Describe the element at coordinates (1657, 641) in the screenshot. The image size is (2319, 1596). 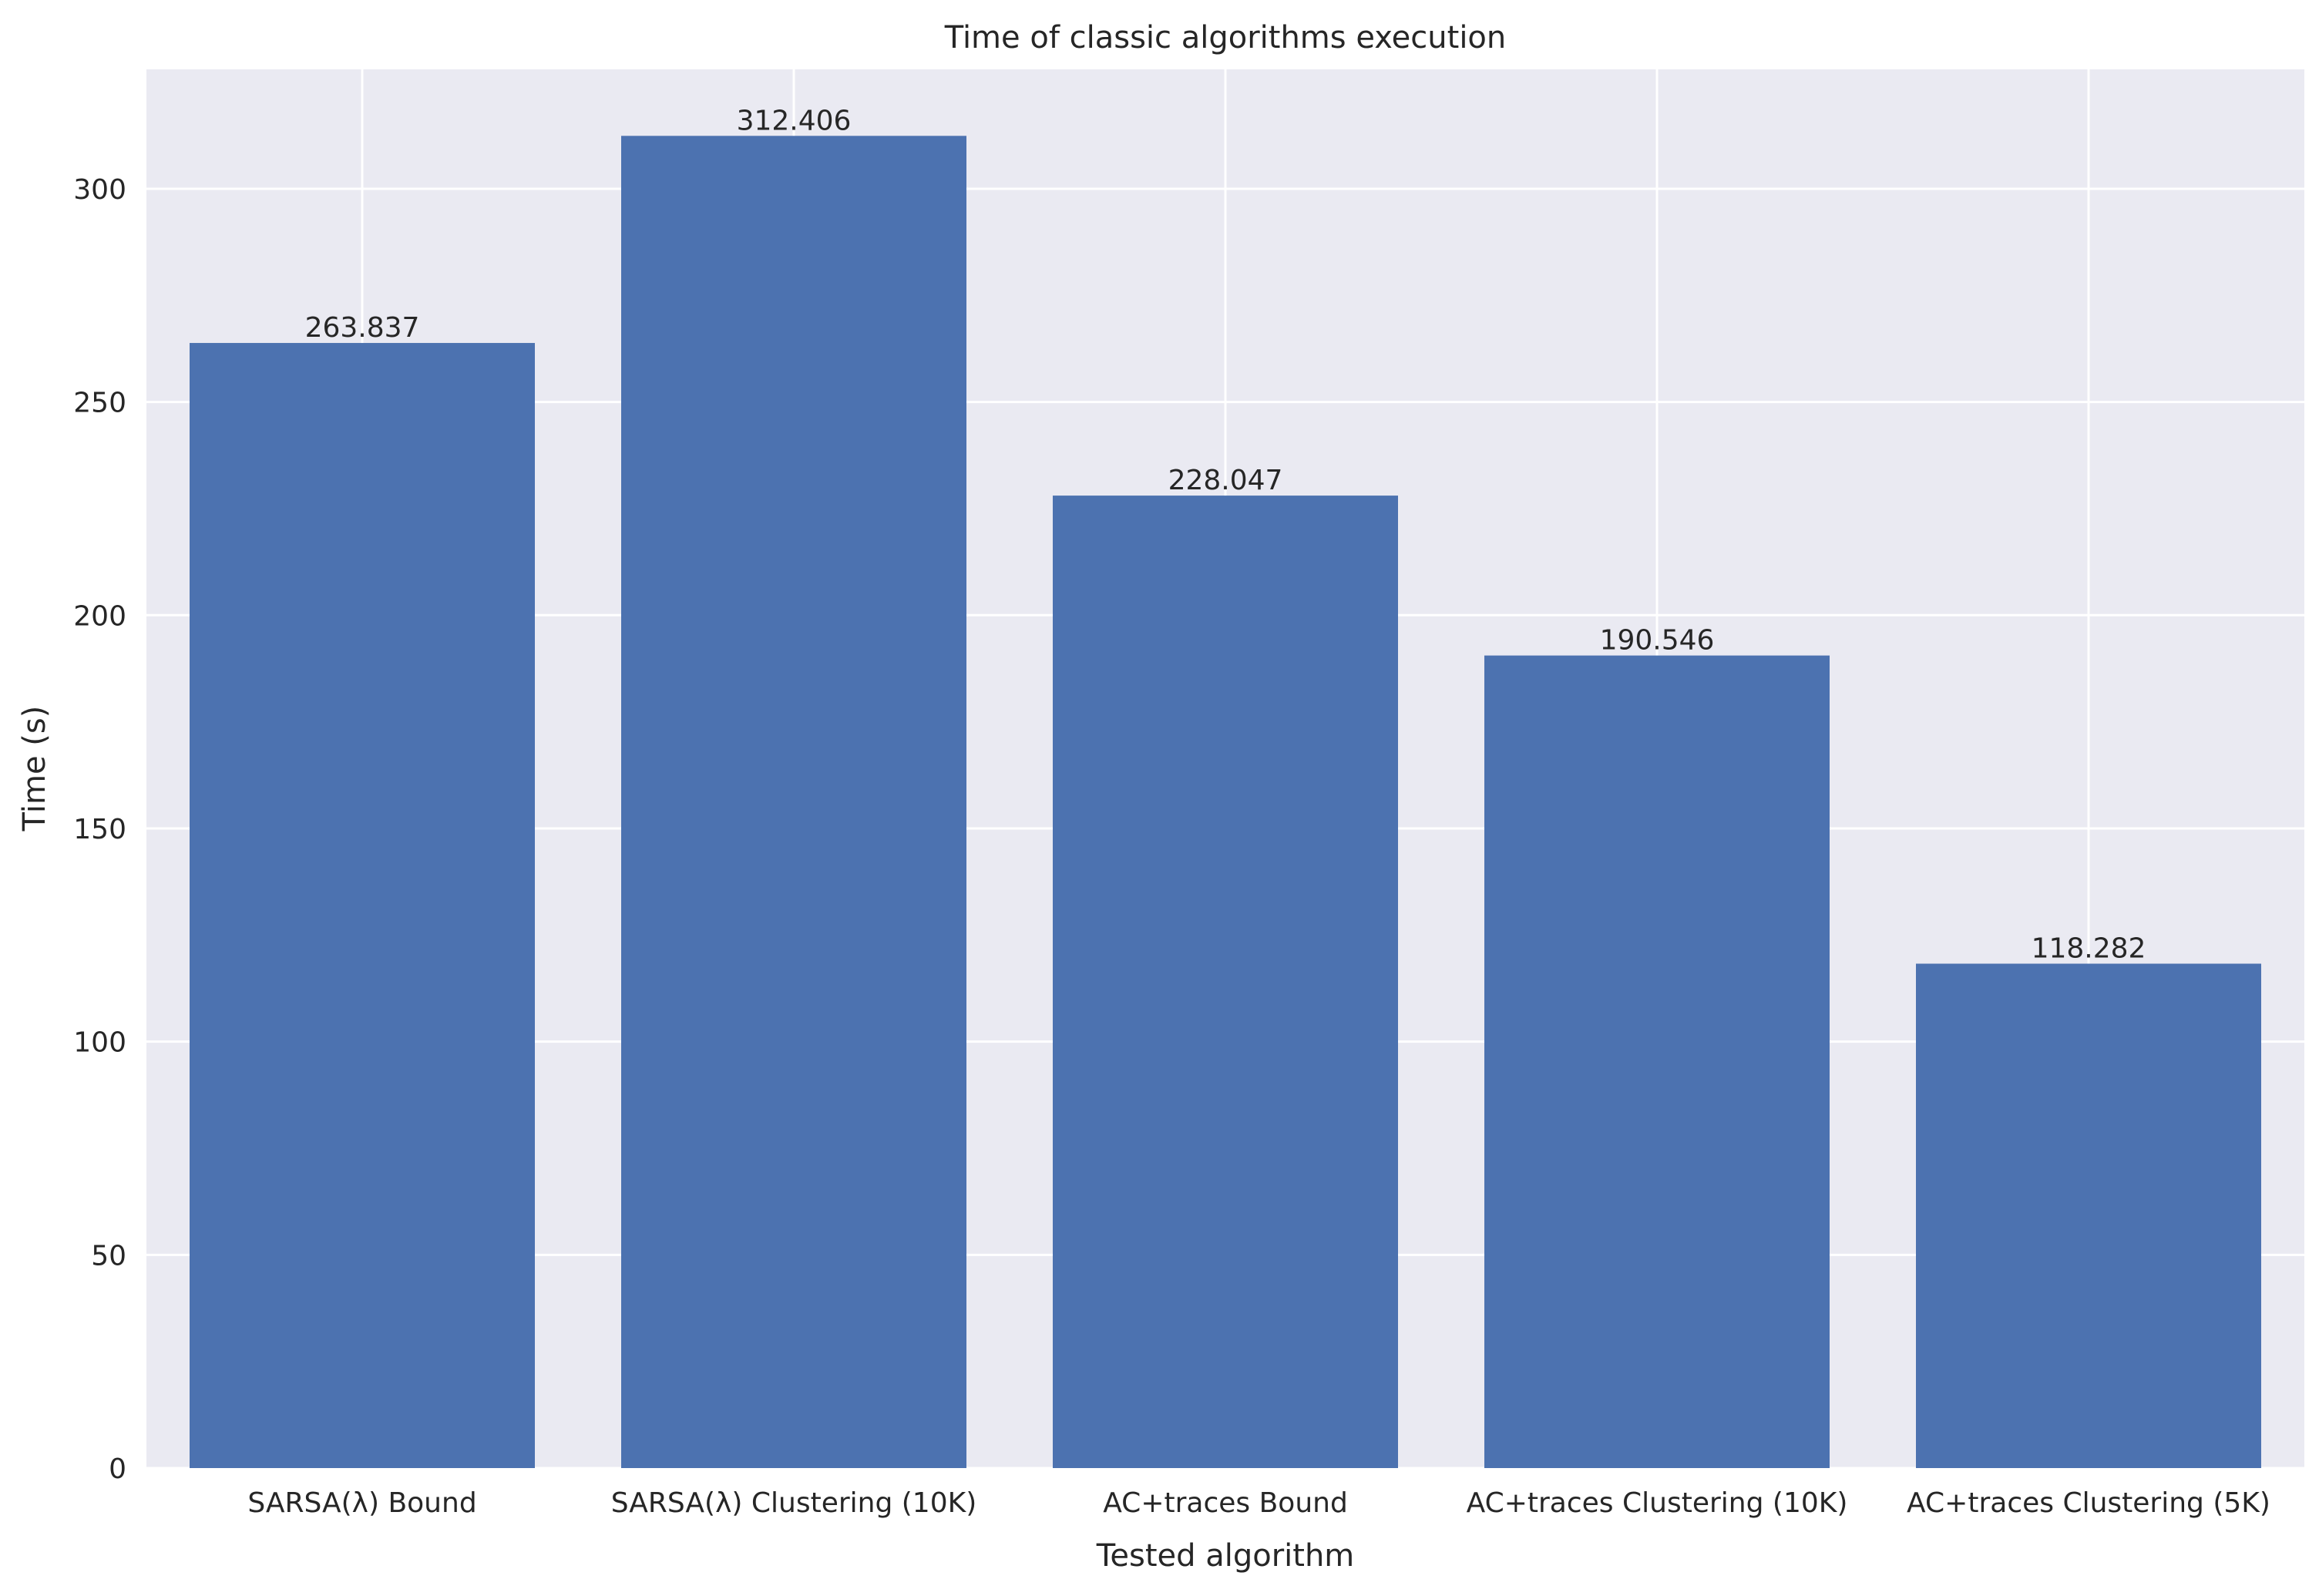
I see `bar-value-label: 190.546` at that location.